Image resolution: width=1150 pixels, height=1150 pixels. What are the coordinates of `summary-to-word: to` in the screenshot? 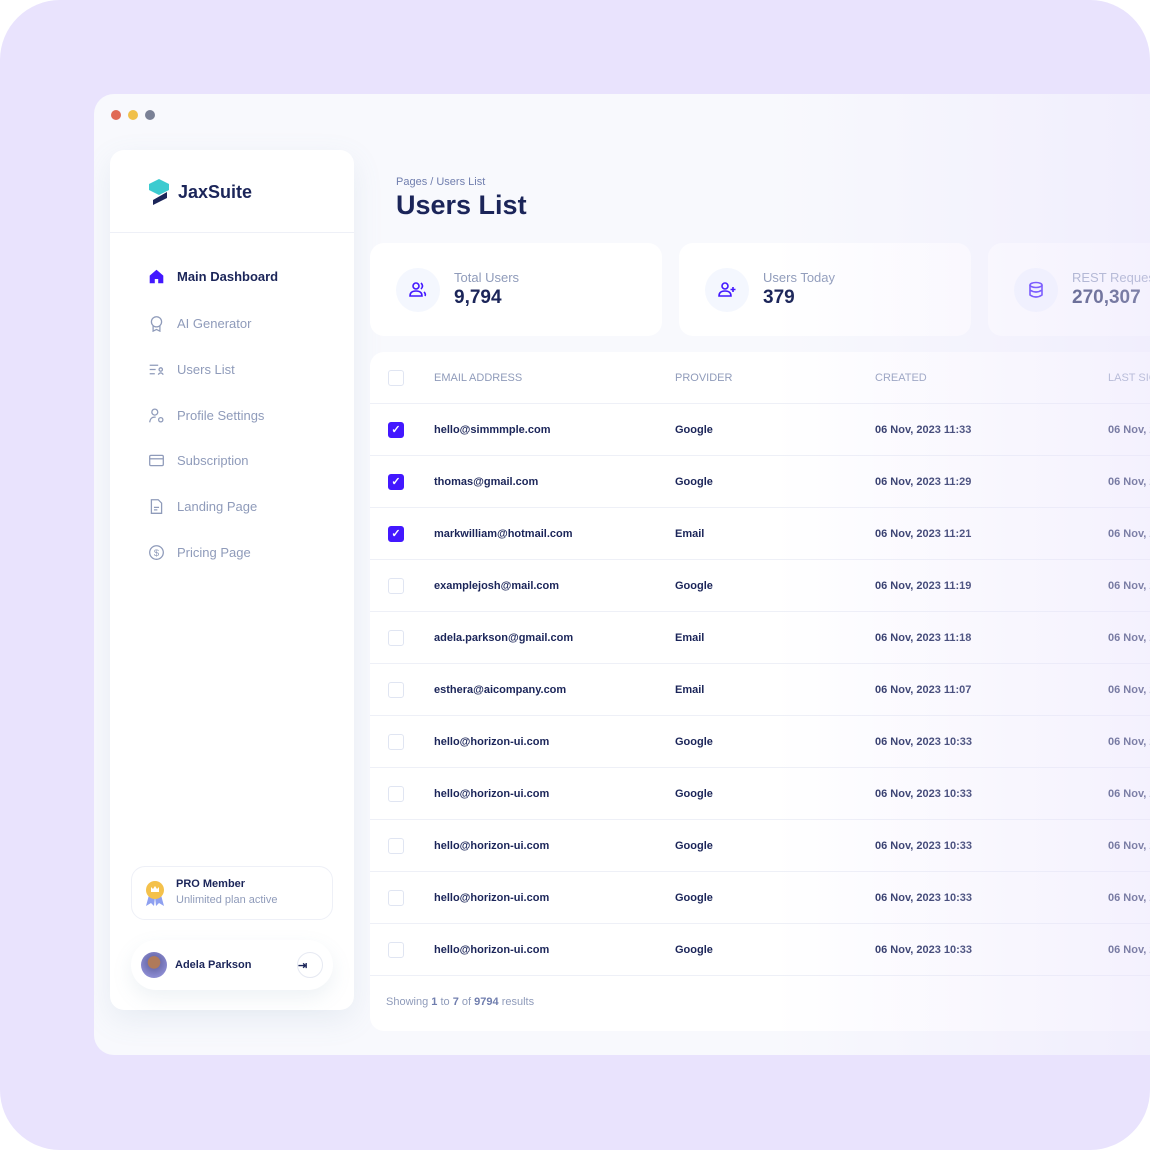 It's located at (445, 1002).